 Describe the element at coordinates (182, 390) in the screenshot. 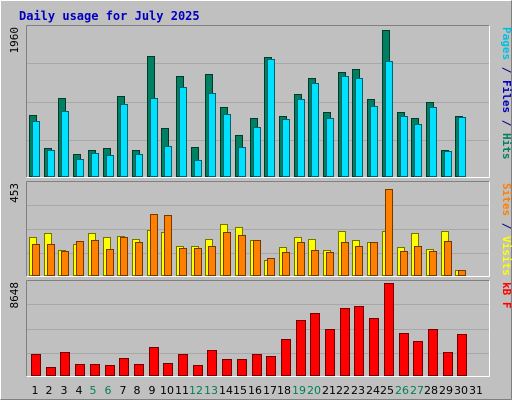

I see `day-label: 11` at that location.